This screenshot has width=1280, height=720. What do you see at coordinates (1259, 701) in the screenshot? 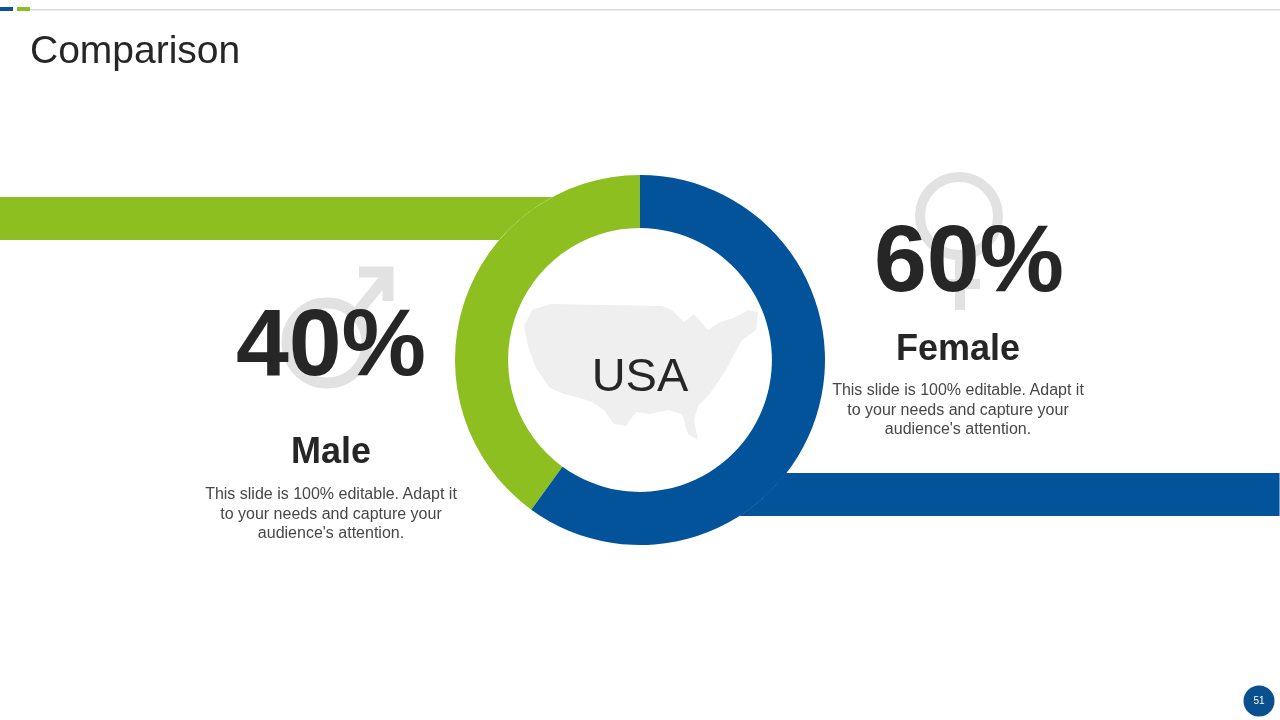
I see `text: 51` at bounding box center [1259, 701].